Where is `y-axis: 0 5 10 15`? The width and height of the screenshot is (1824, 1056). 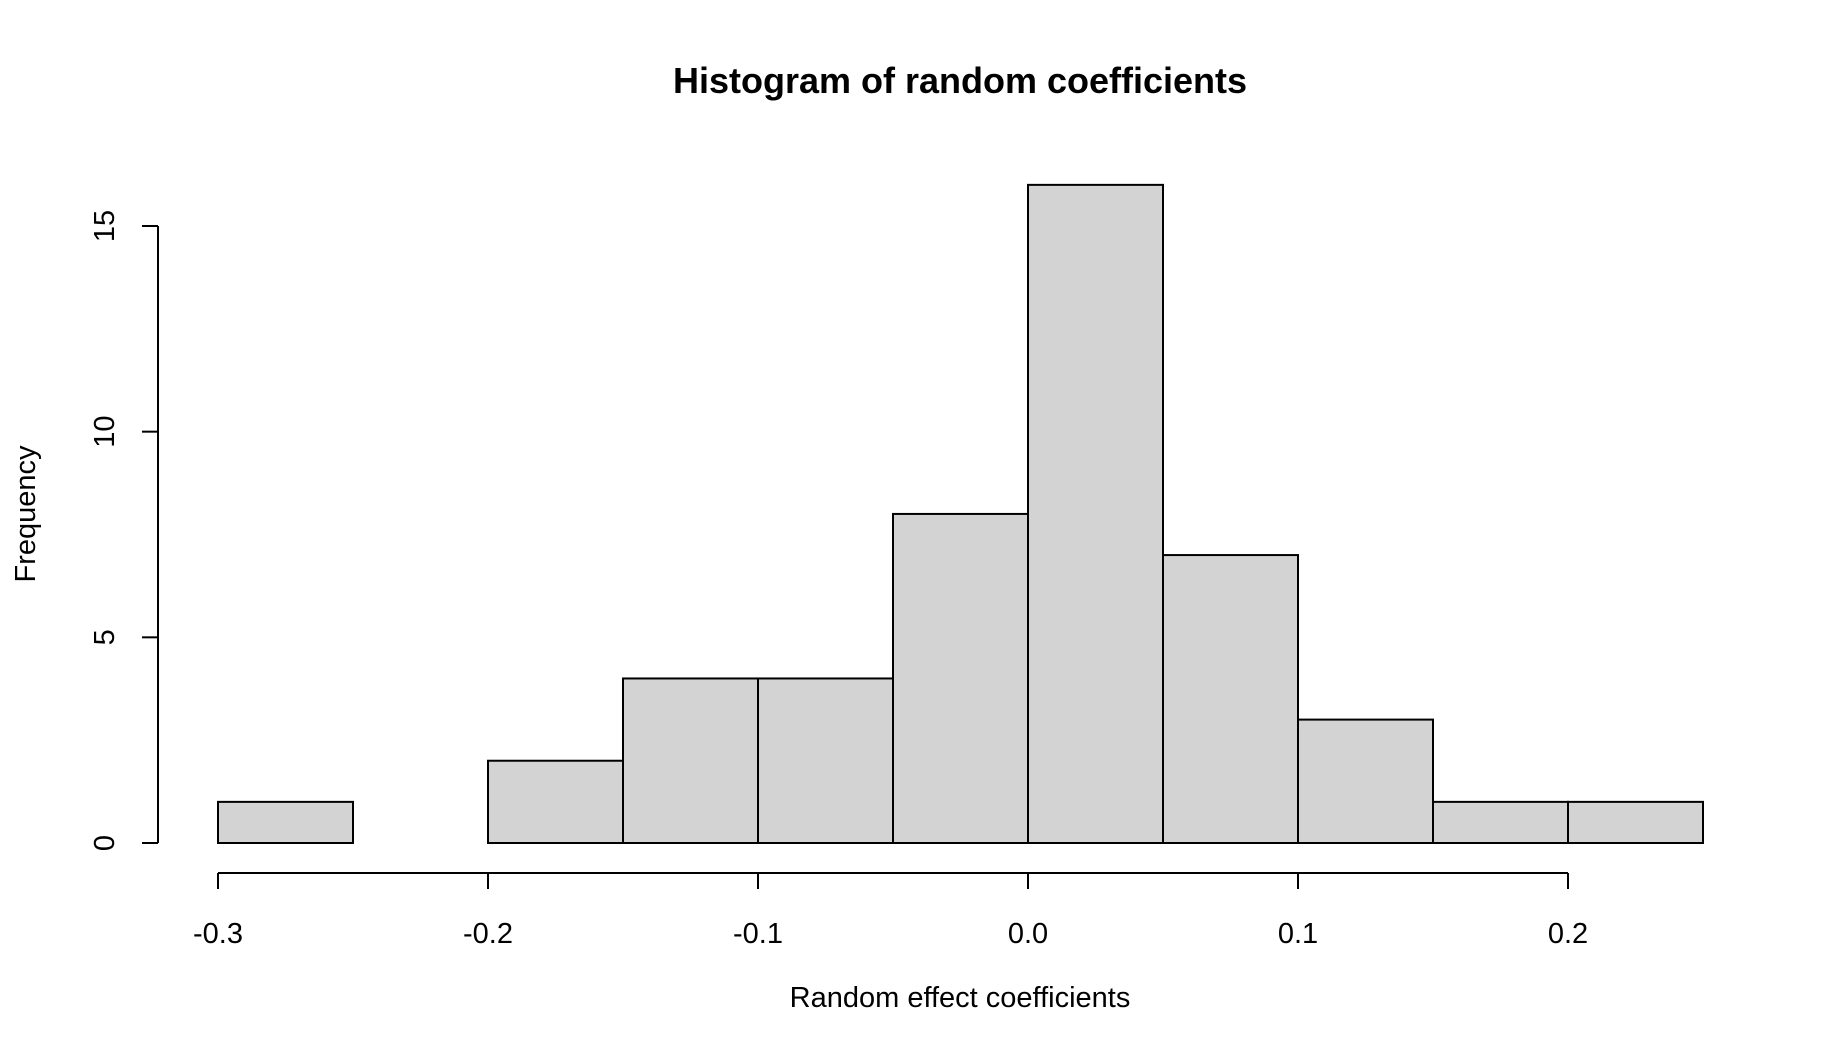 y-axis: 0 5 10 15 is located at coordinates (124, 530).